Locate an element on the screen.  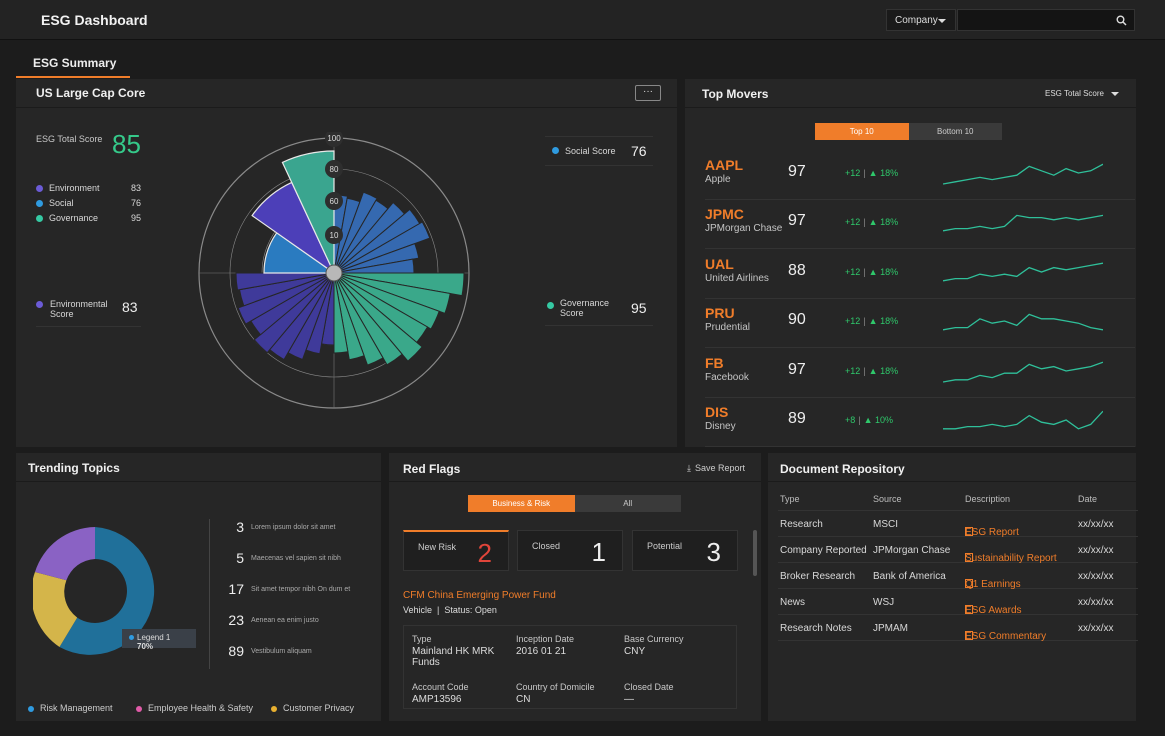
topic-text: Sit amet tempor nibh On dum et is located at coordinates (301, 589).